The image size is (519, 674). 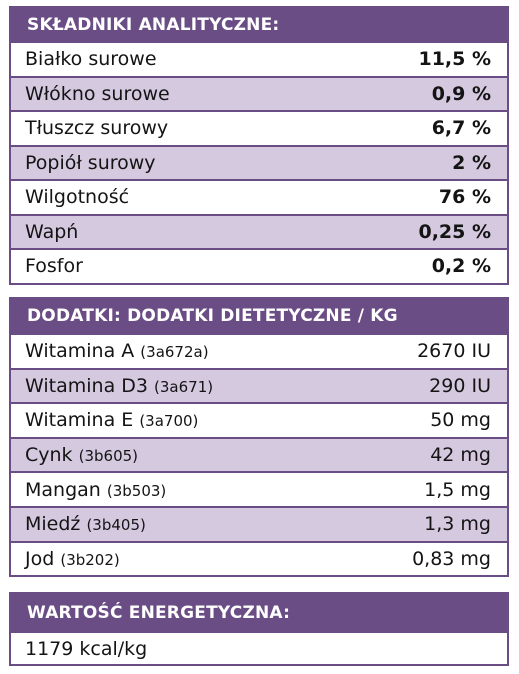 What do you see at coordinates (86, 385) in the screenshot?
I see `row-label: Witamina D3` at bounding box center [86, 385].